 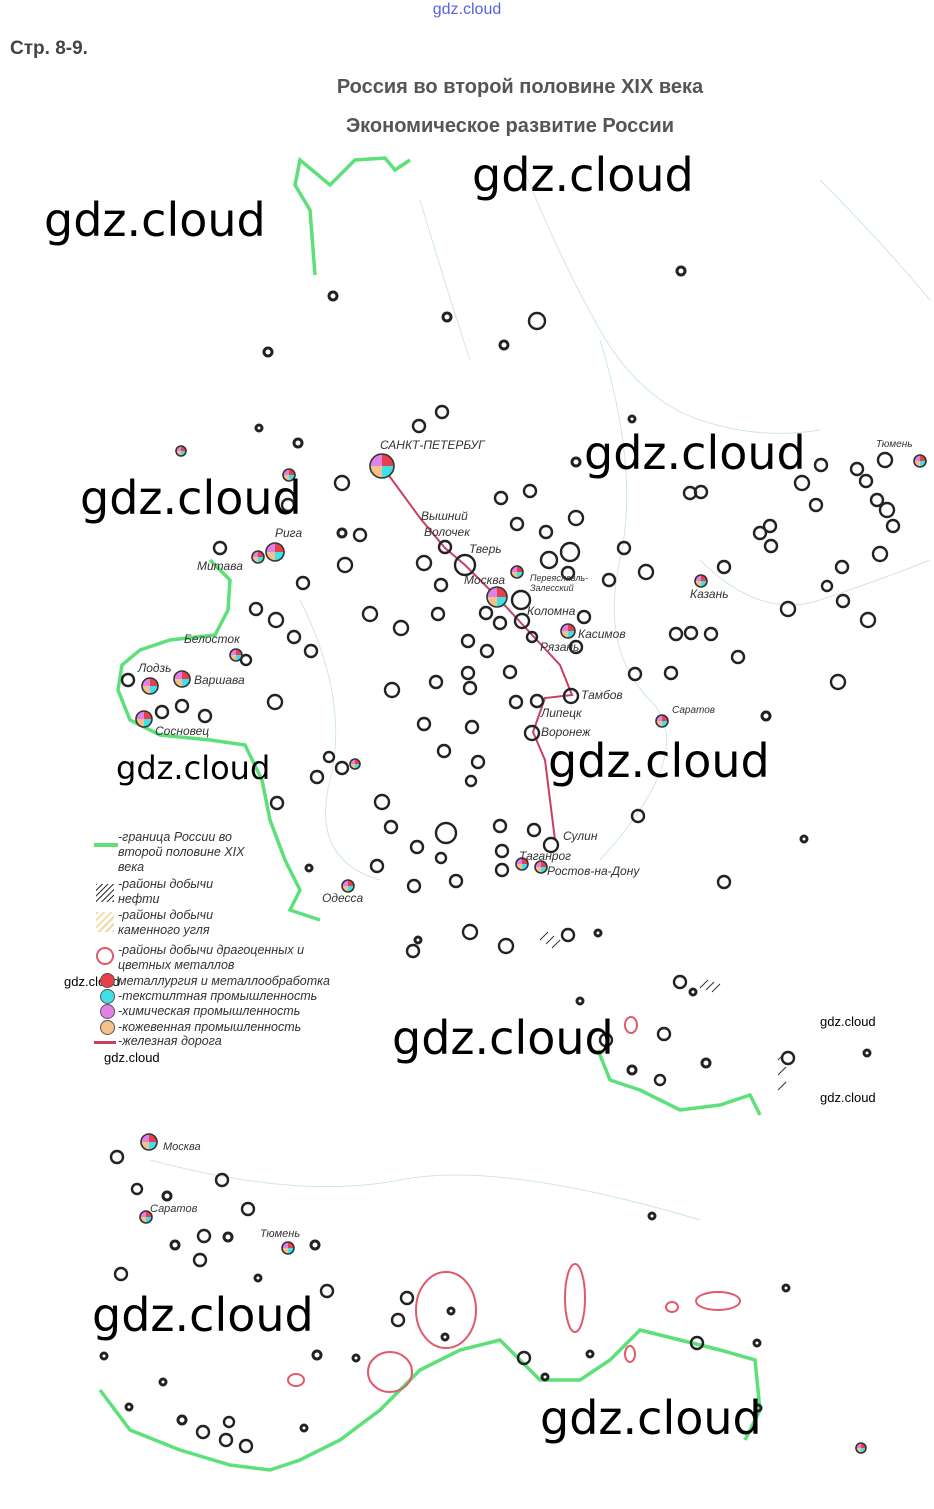 I want to click on metallurgy-legend-swatch, so click(x=107, y=980).